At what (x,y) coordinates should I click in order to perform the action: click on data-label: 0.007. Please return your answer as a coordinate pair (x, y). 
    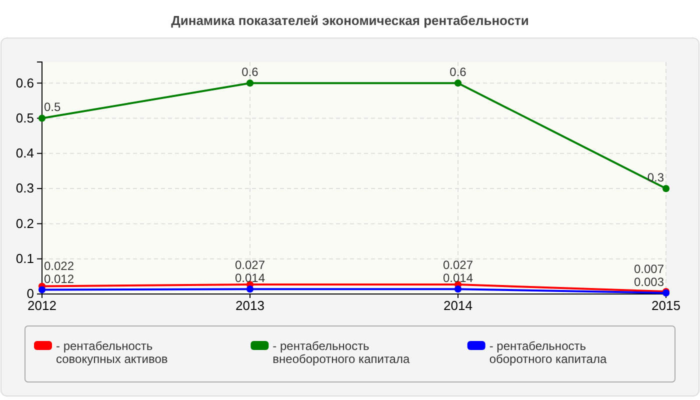
    Looking at the image, I should click on (649, 269).